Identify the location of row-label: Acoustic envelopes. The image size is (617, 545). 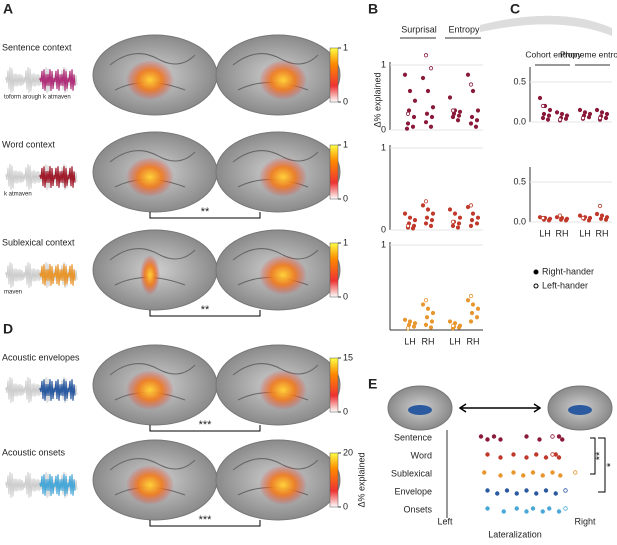
(41, 357).